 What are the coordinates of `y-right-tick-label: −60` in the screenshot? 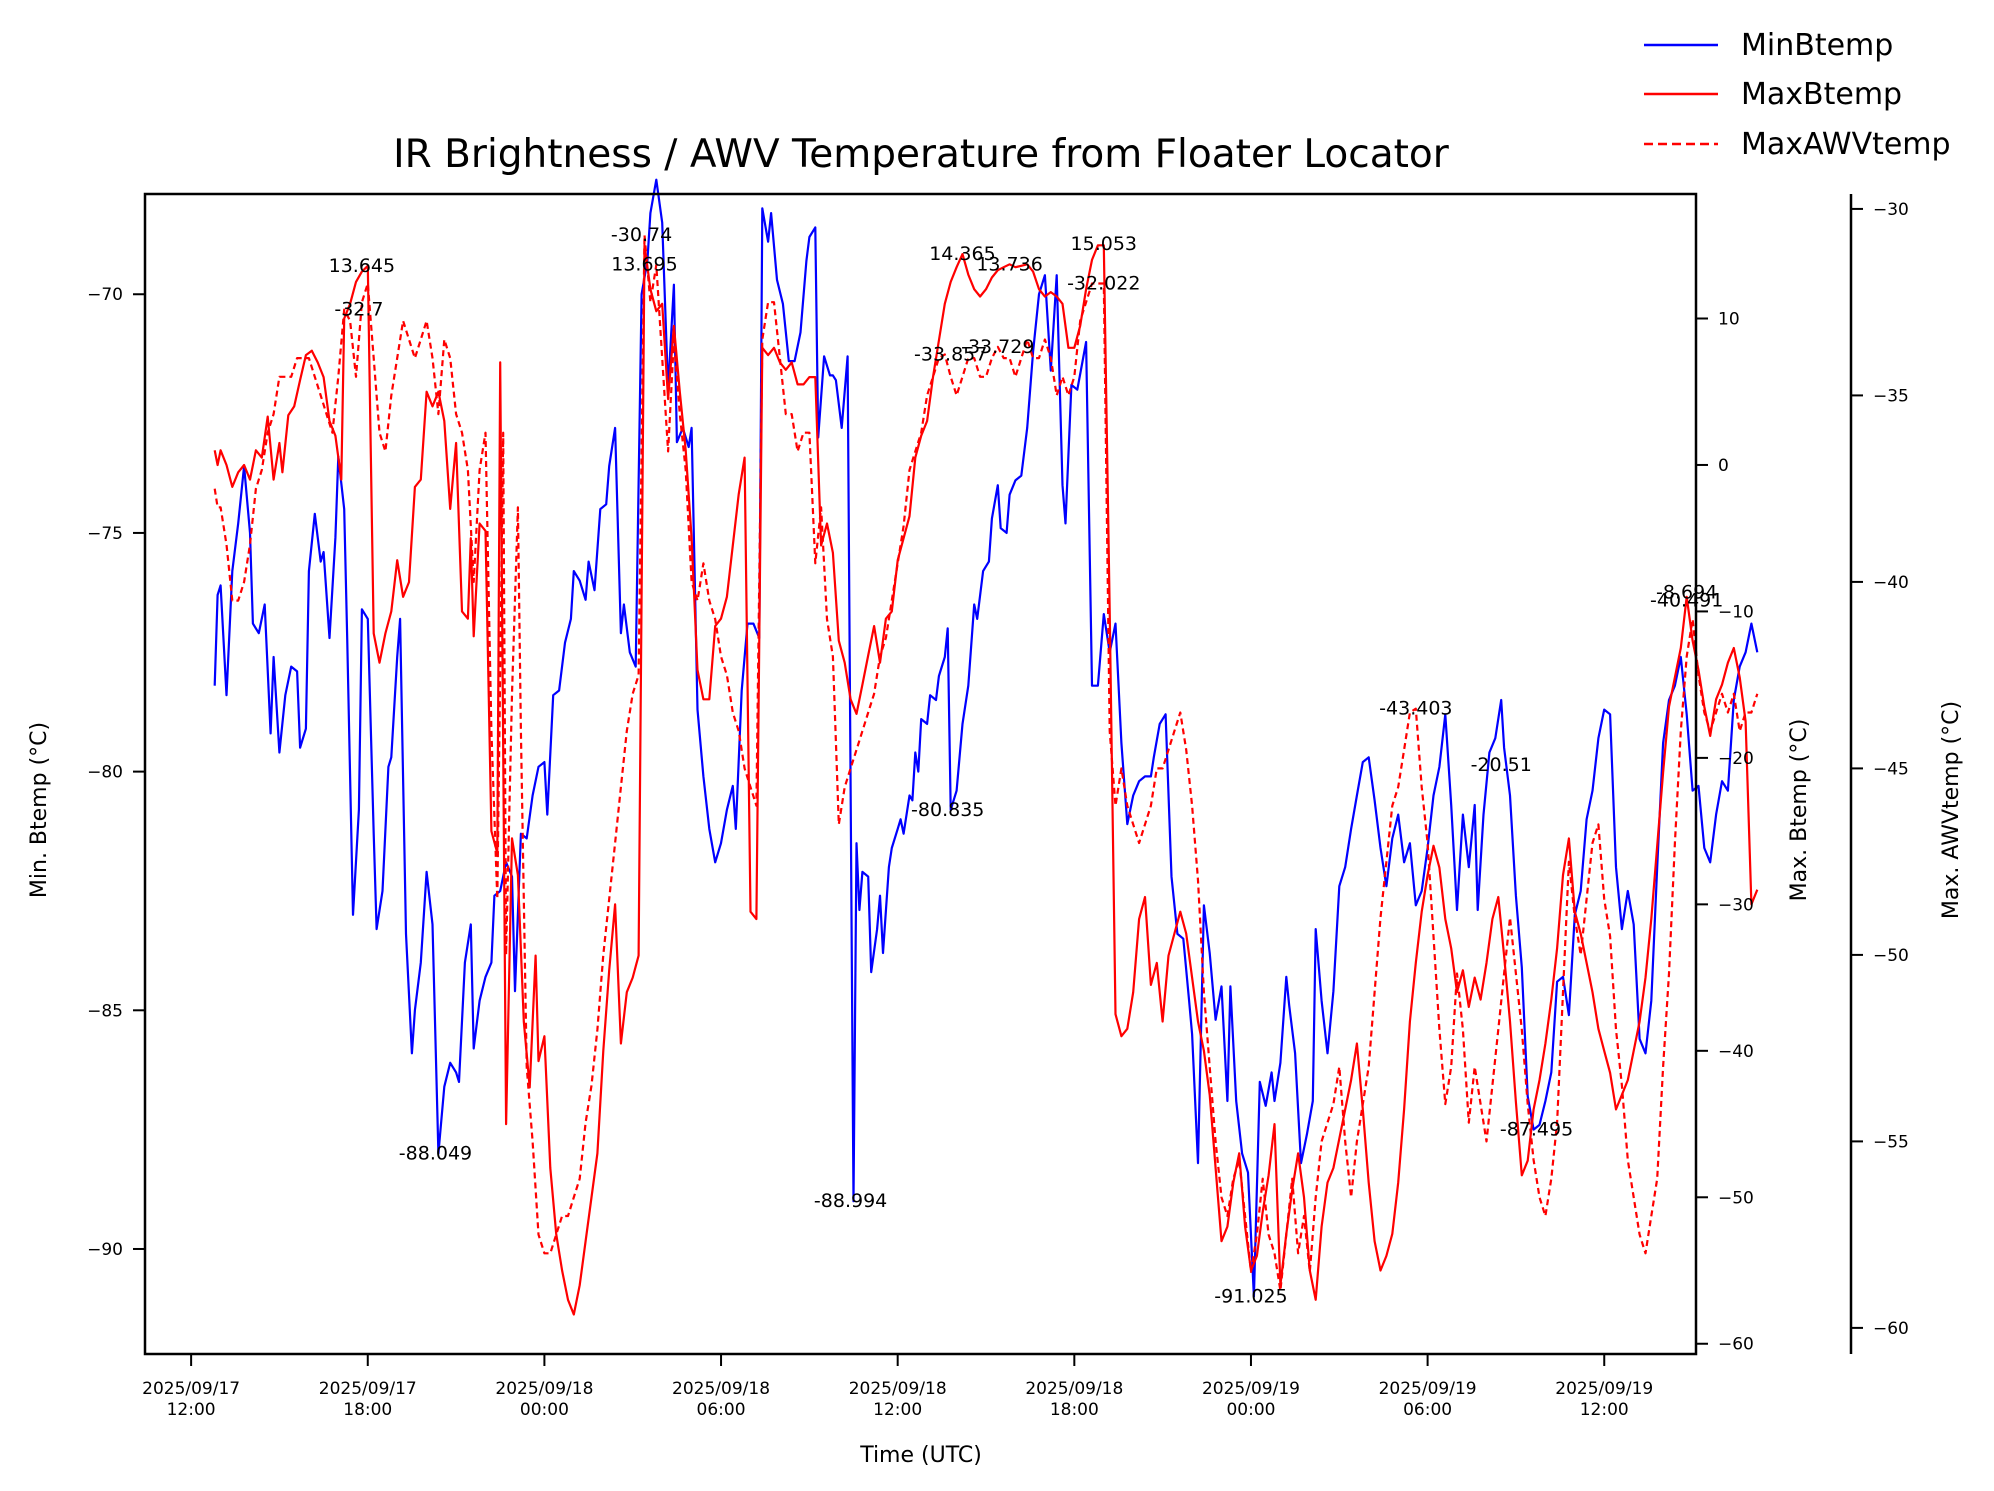 It's located at (1736, 1345).